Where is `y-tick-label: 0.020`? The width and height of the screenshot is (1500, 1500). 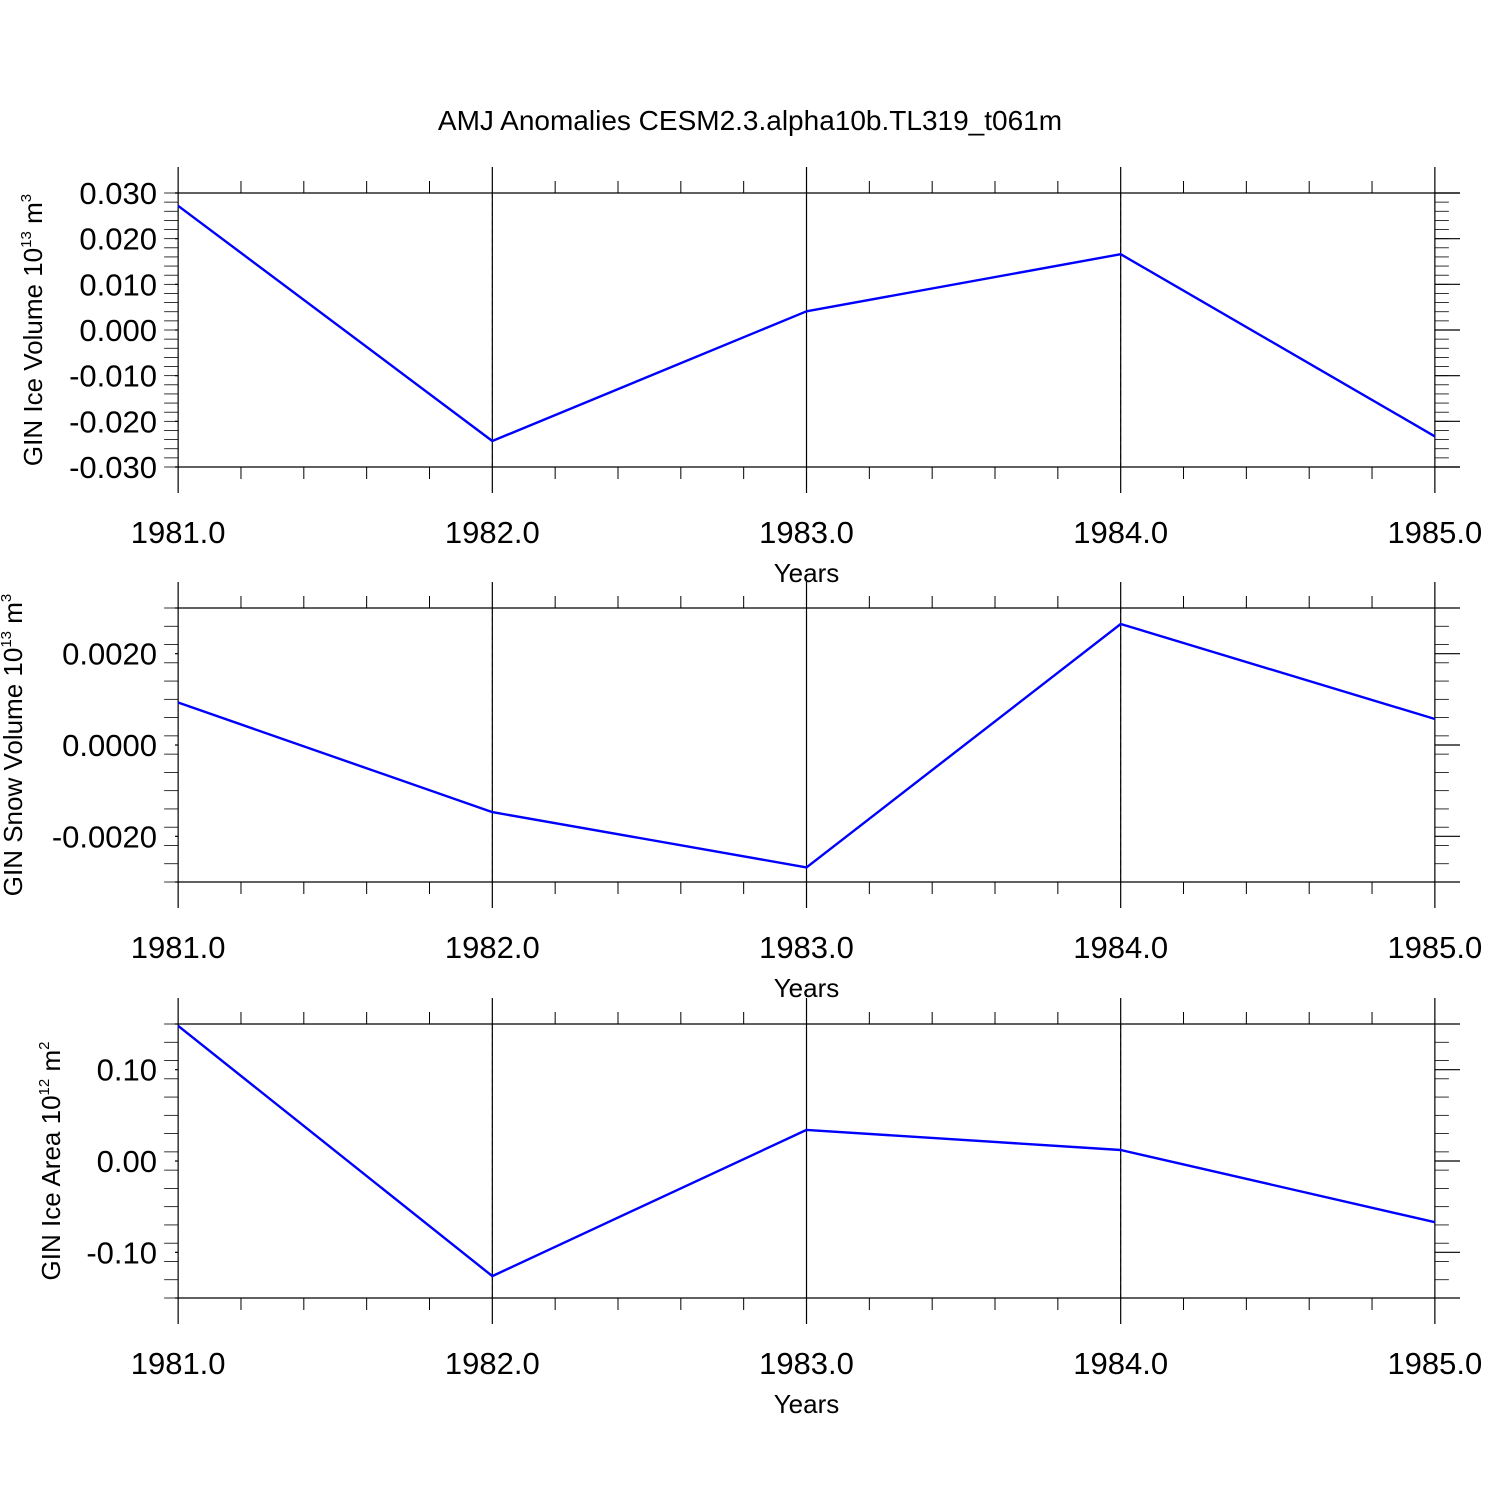 y-tick-label: 0.020 is located at coordinates (118, 239).